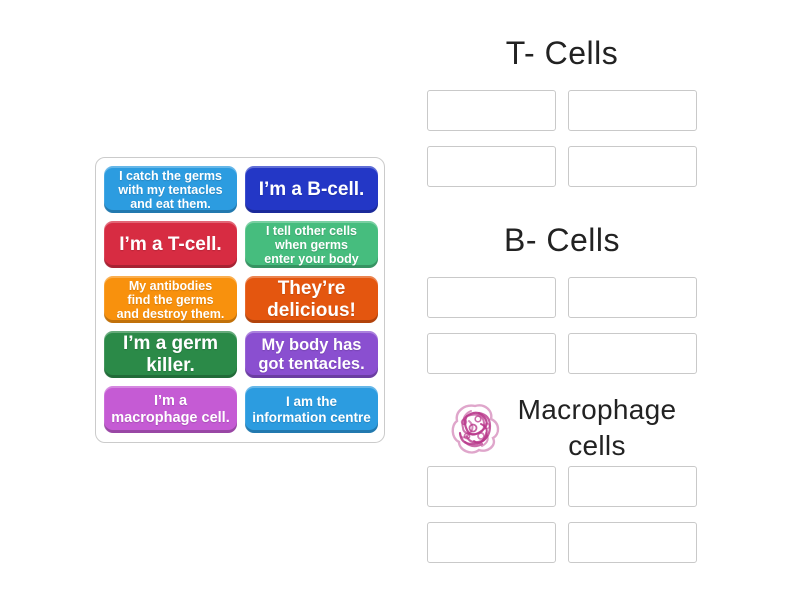  I want to click on group-title-t-cells: T- Cells, so click(562, 53).